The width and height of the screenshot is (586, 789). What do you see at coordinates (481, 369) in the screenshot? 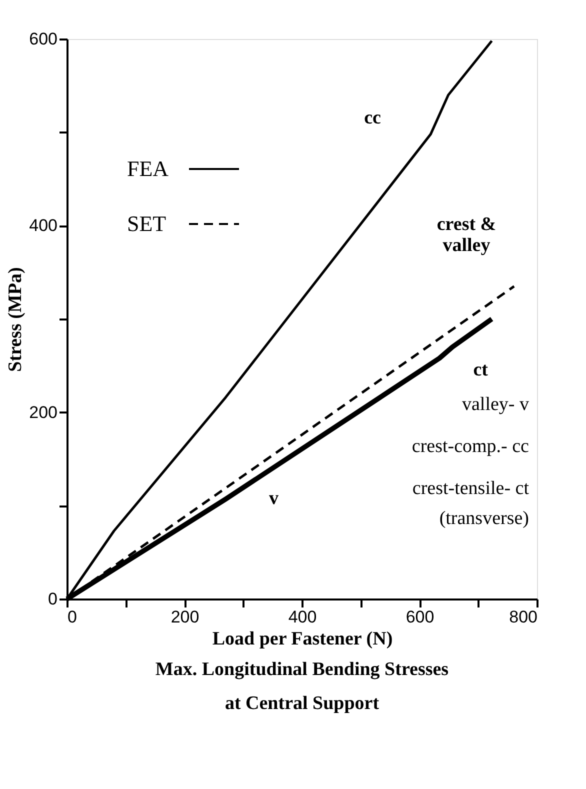
I see `annotation: ct` at bounding box center [481, 369].